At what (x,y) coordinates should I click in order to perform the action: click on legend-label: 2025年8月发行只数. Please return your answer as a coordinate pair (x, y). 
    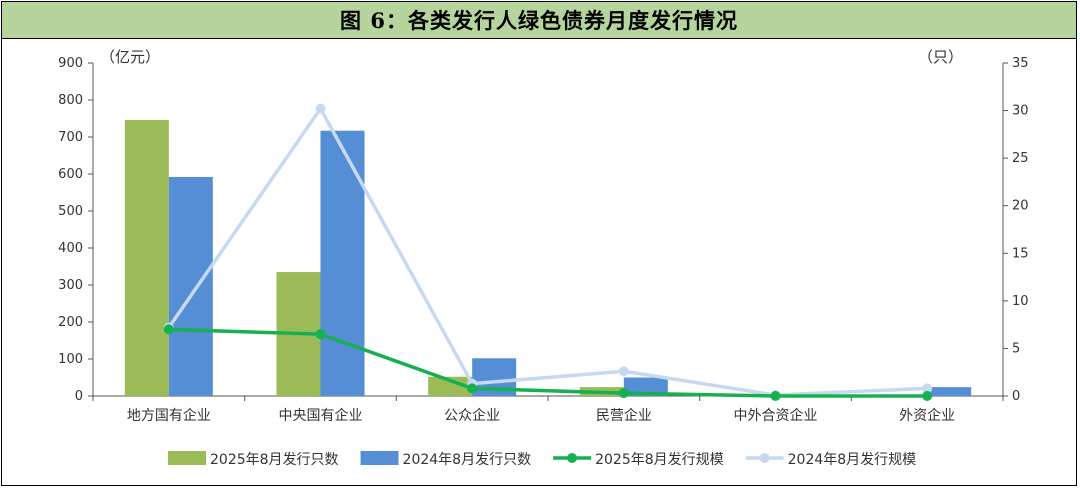
    Looking at the image, I should click on (274, 460).